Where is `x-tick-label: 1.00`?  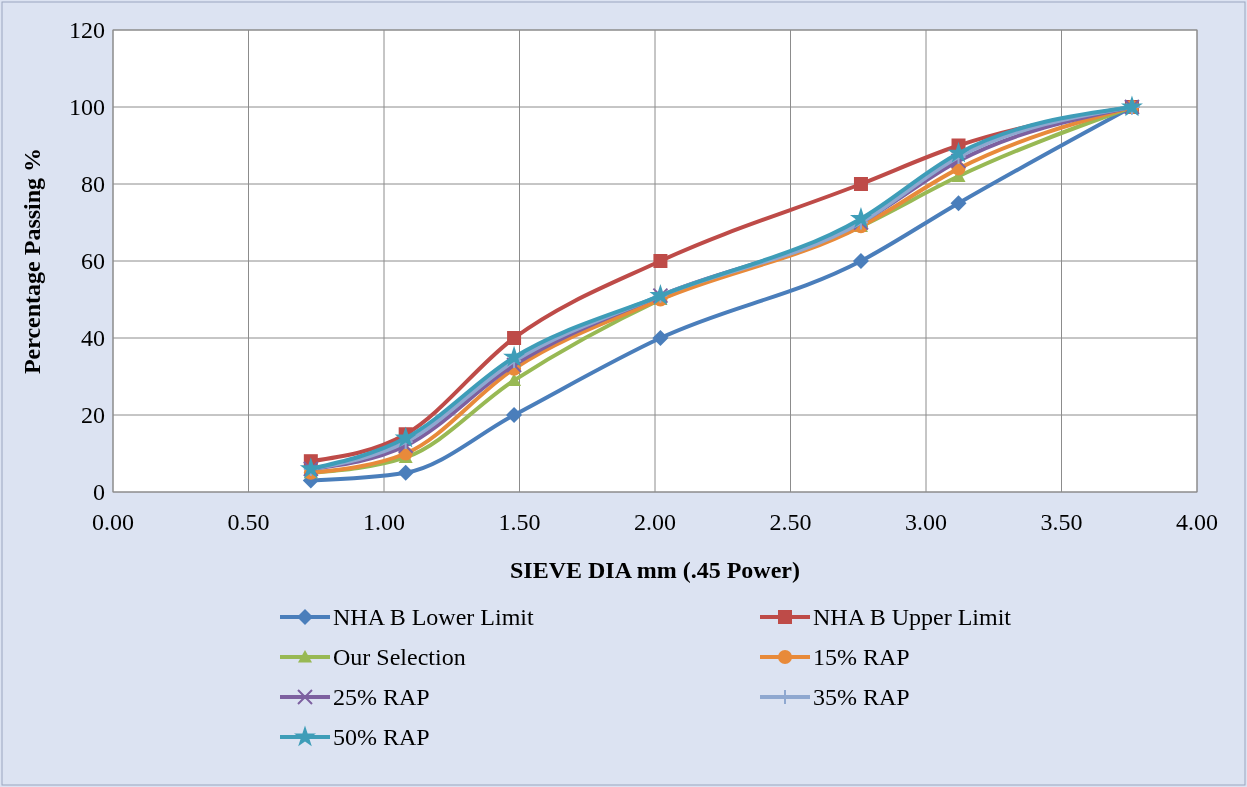 x-tick-label: 1.00 is located at coordinates (384, 522).